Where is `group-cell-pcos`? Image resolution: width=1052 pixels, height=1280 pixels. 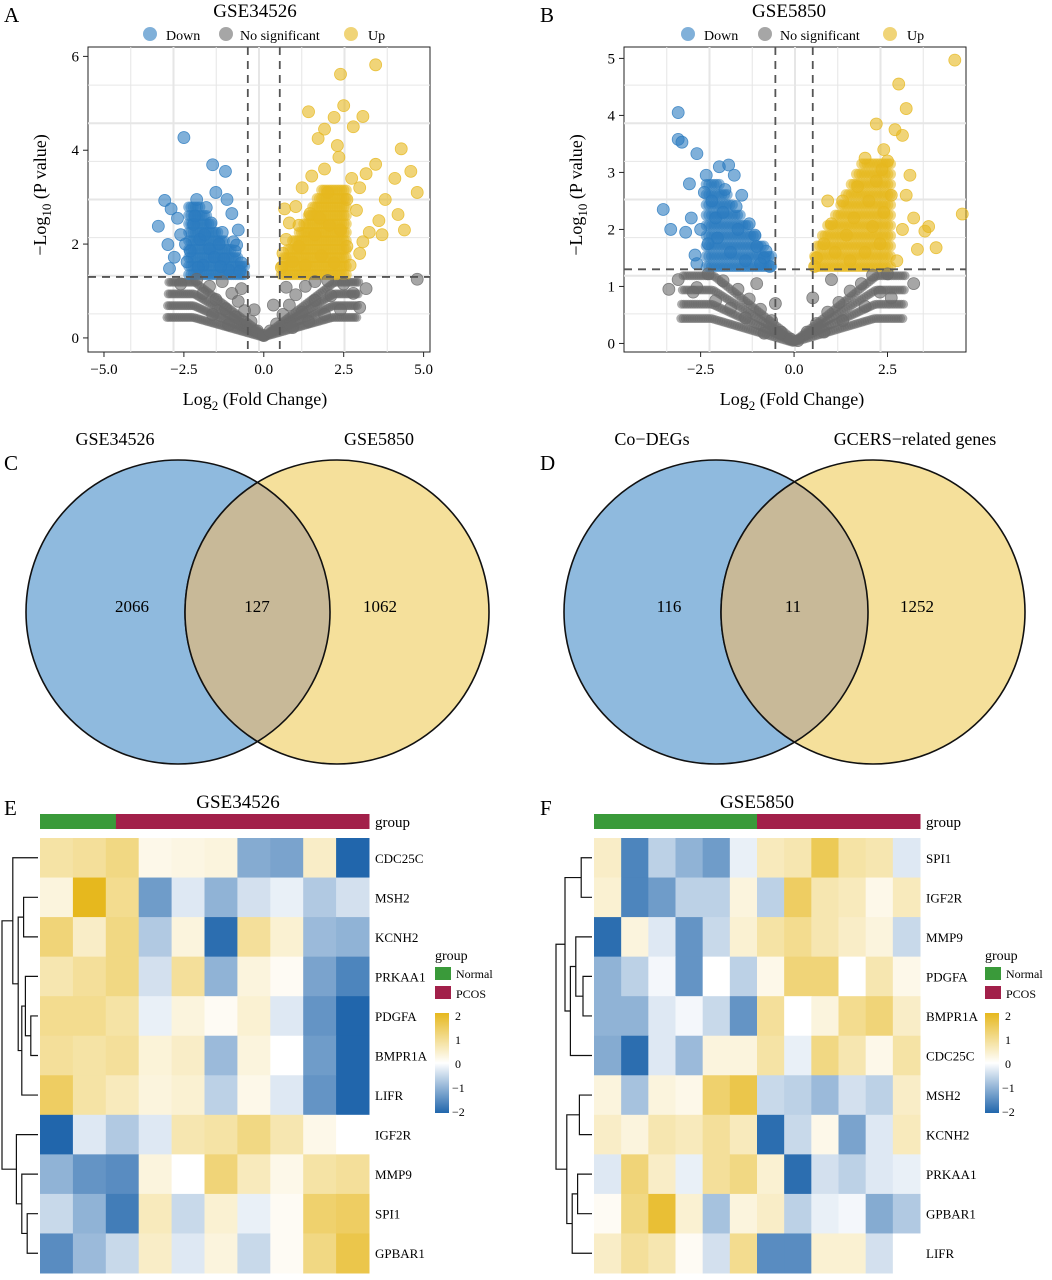 group-cell-pcos is located at coordinates (331, 821).